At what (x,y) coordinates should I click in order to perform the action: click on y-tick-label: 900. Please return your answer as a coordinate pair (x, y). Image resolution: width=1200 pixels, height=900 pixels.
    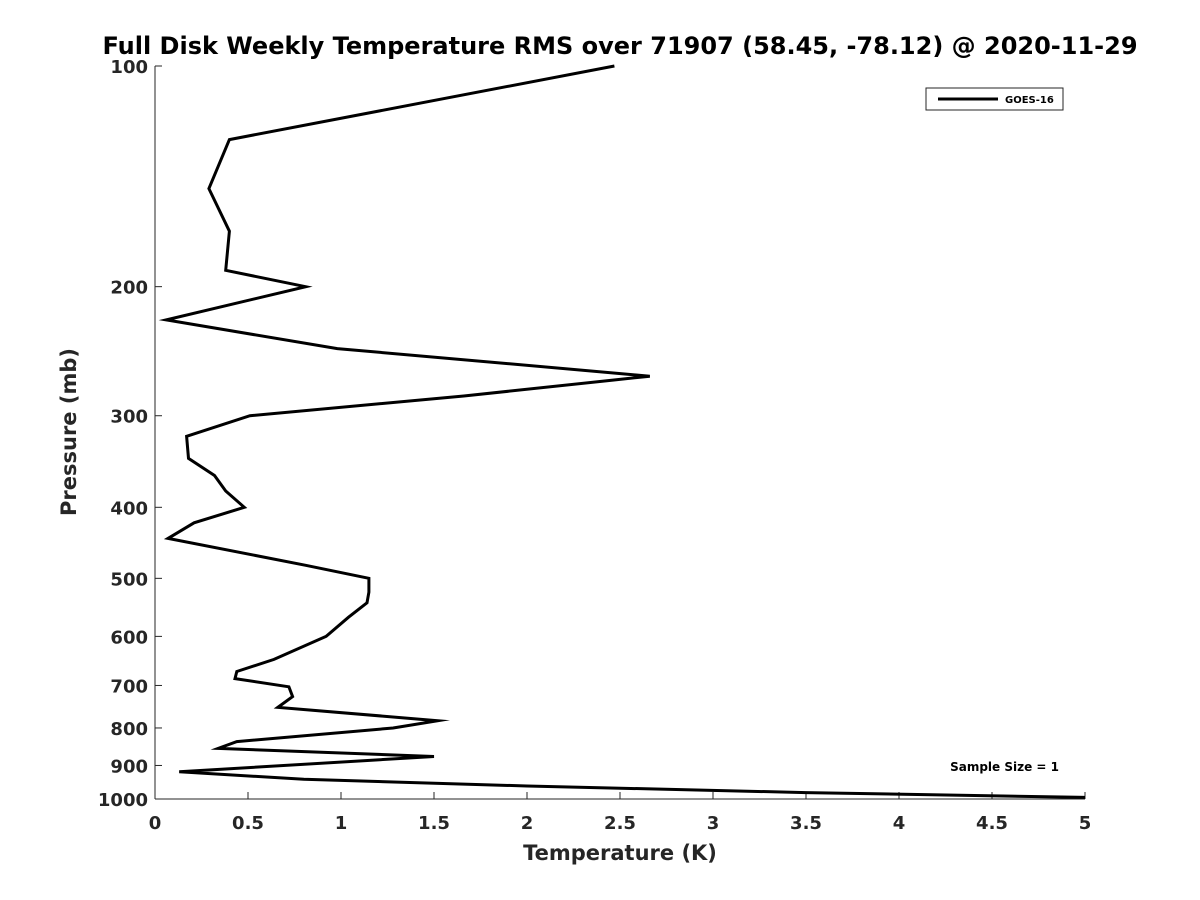
    Looking at the image, I should click on (129, 766).